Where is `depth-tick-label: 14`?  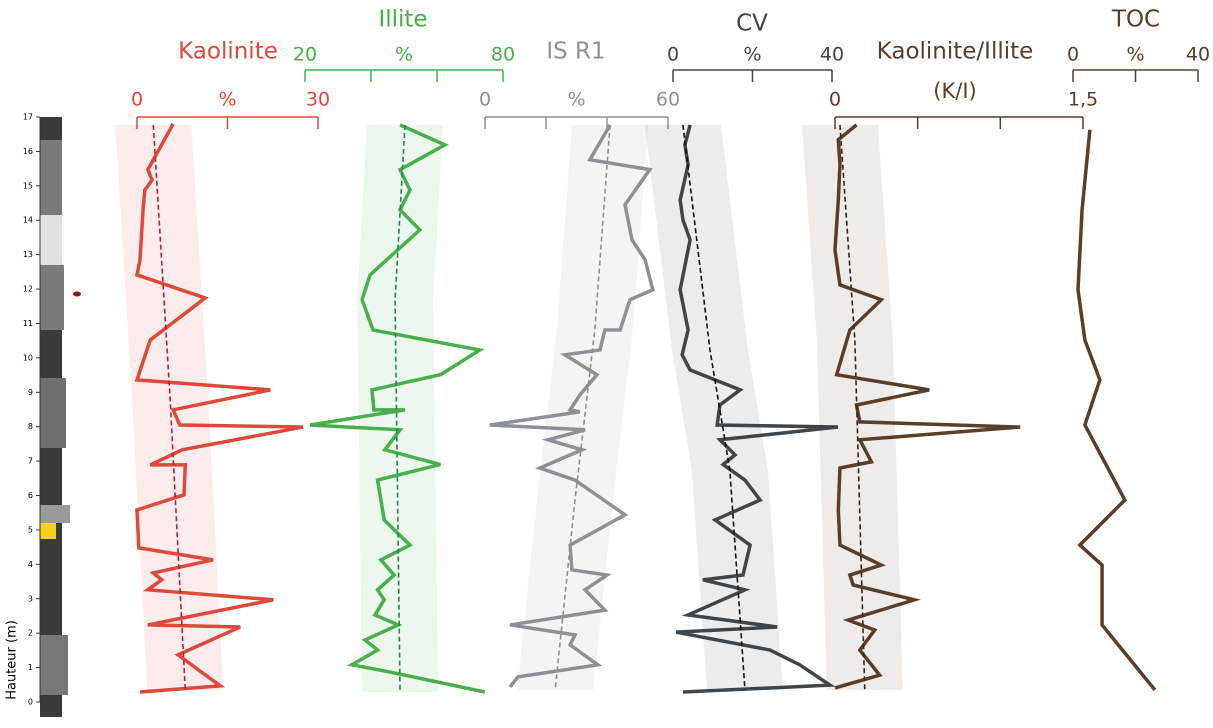
depth-tick-label: 14 is located at coordinates (28, 220).